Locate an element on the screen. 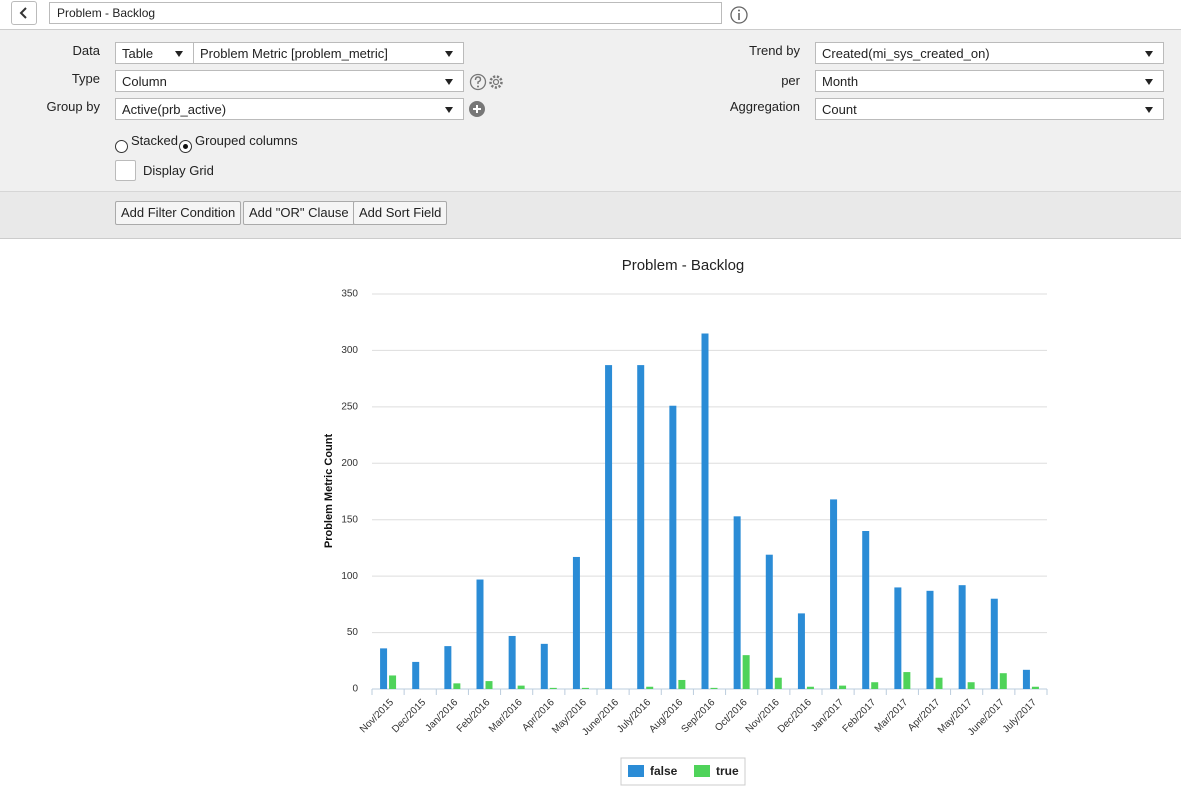 The image size is (1181, 790). y-tick-label: 0 is located at coordinates (355, 689).